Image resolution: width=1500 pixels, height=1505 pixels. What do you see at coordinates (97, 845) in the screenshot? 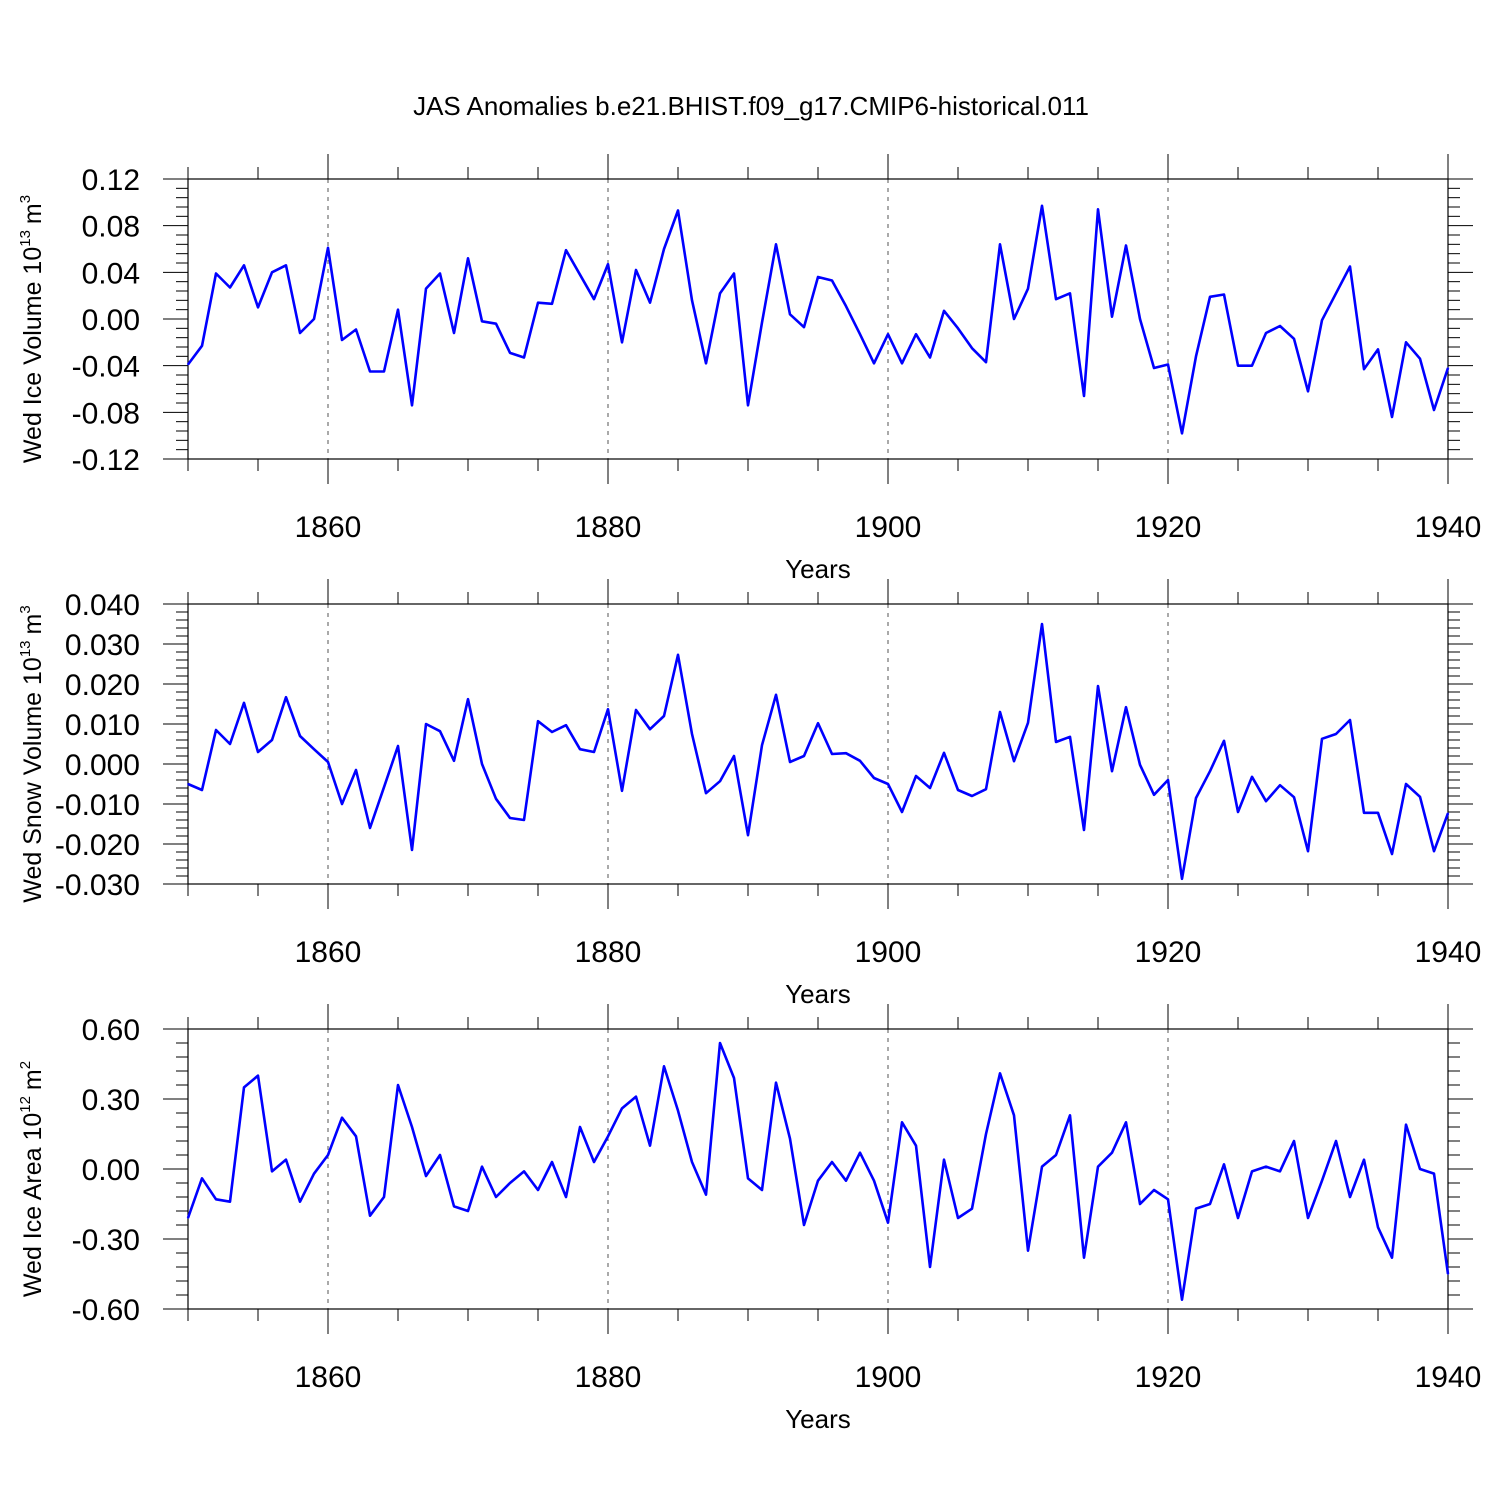
I see `y-tick-label: -0.020` at bounding box center [97, 845].